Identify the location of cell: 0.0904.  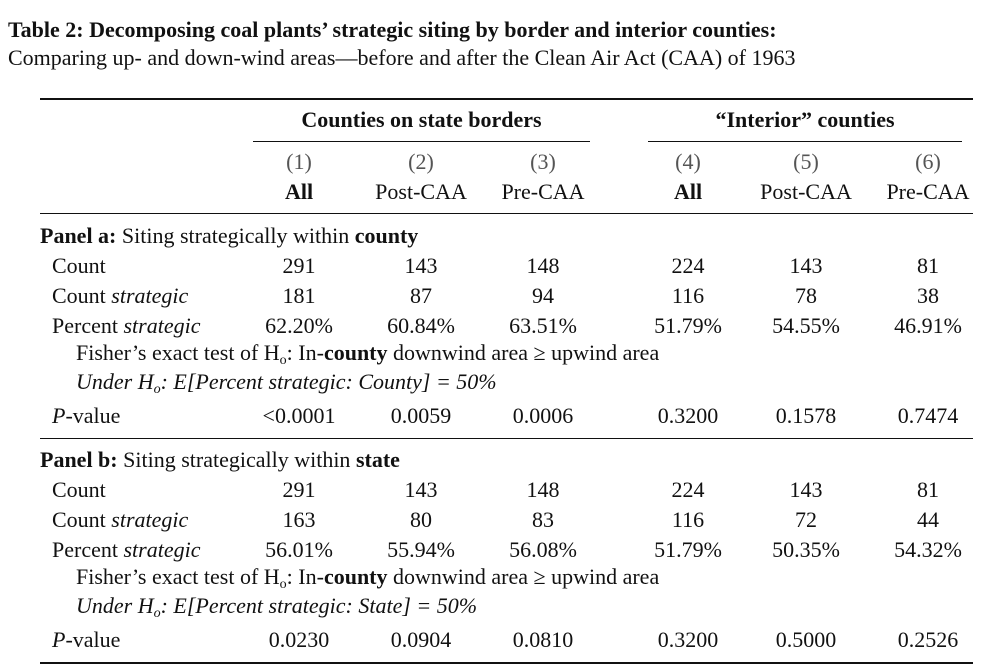
(421, 639).